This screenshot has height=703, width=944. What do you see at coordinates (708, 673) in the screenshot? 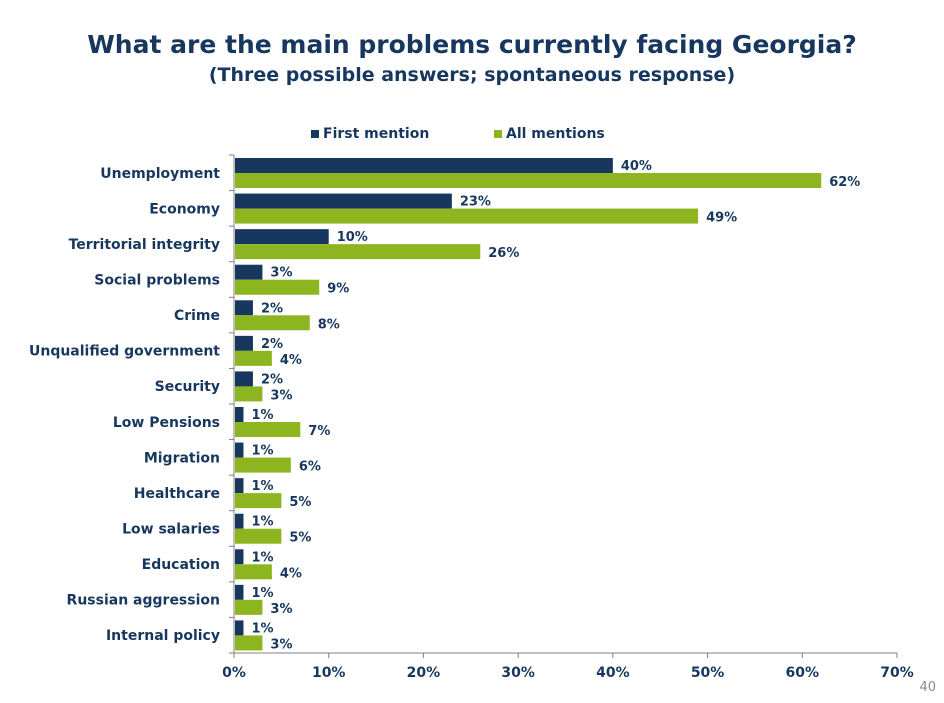
I see `x-tick-label: 50%` at bounding box center [708, 673].